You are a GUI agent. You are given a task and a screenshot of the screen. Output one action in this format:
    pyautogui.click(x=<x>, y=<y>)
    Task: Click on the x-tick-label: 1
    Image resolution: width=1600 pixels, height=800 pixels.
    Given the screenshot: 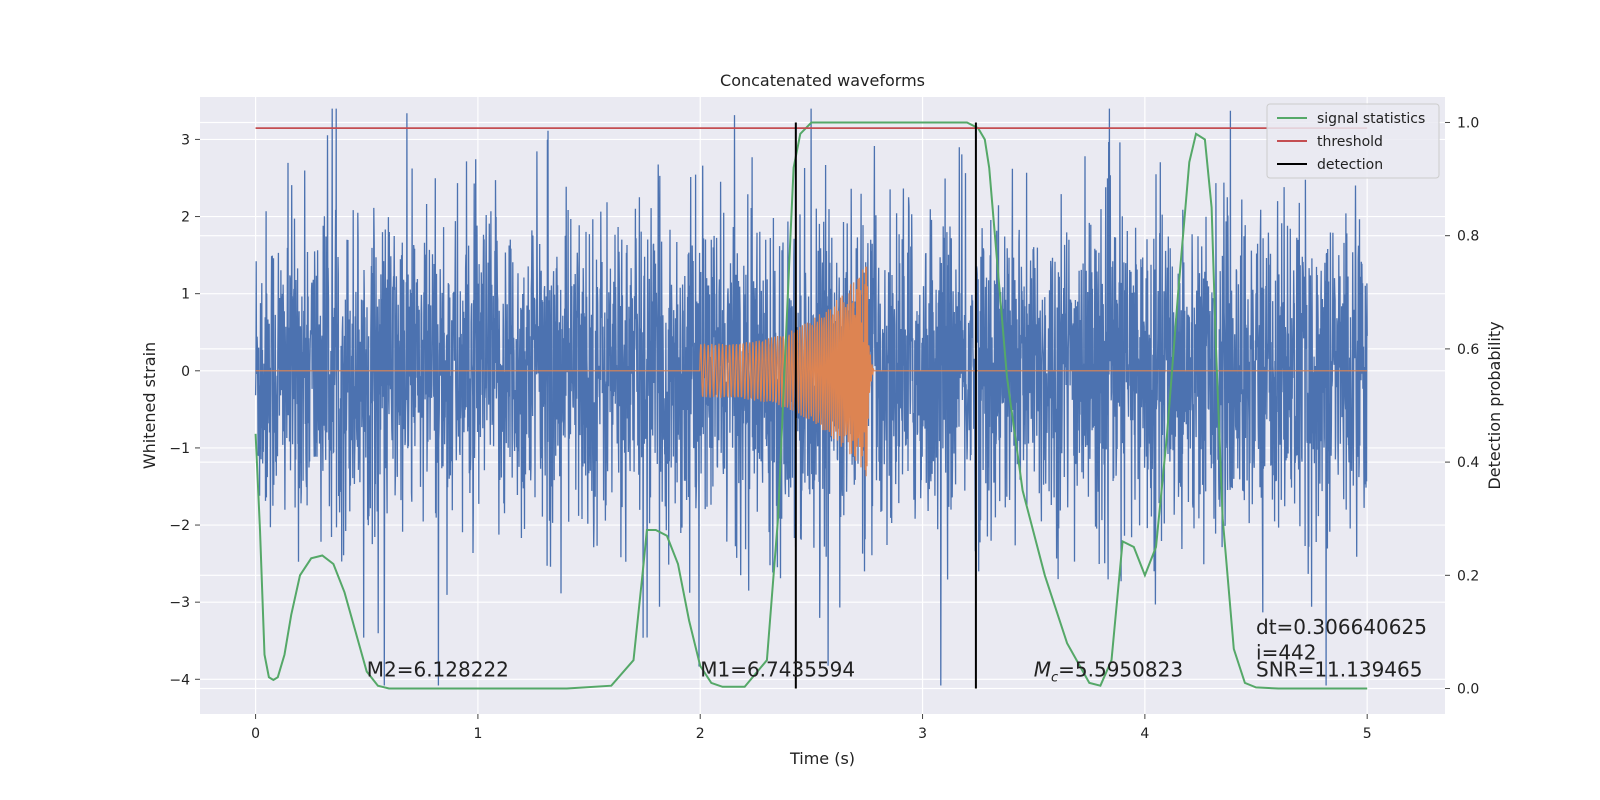 What is the action you would take?
    pyautogui.click(x=477, y=734)
    